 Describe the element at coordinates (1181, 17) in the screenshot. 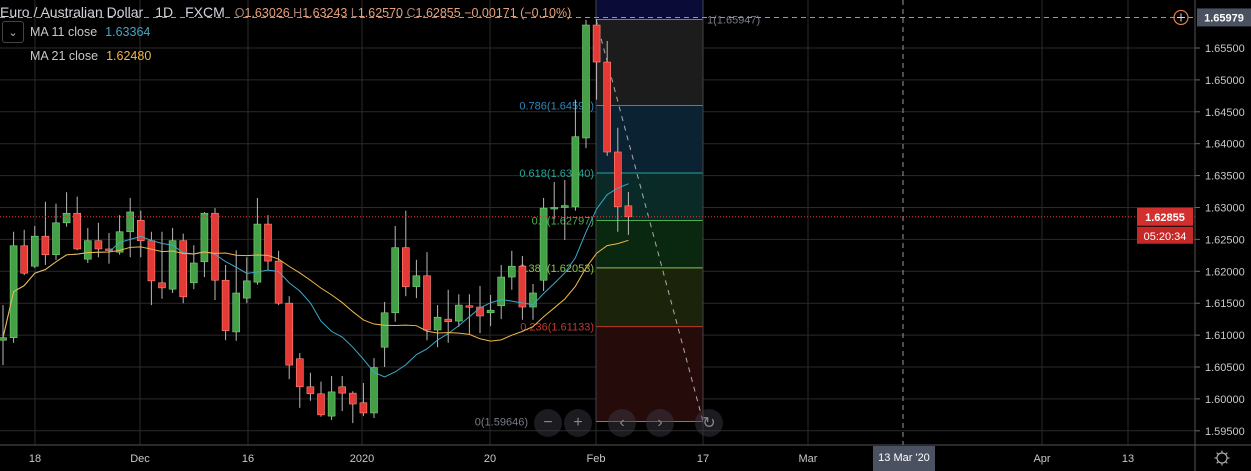

I see `plus-icon` at that location.